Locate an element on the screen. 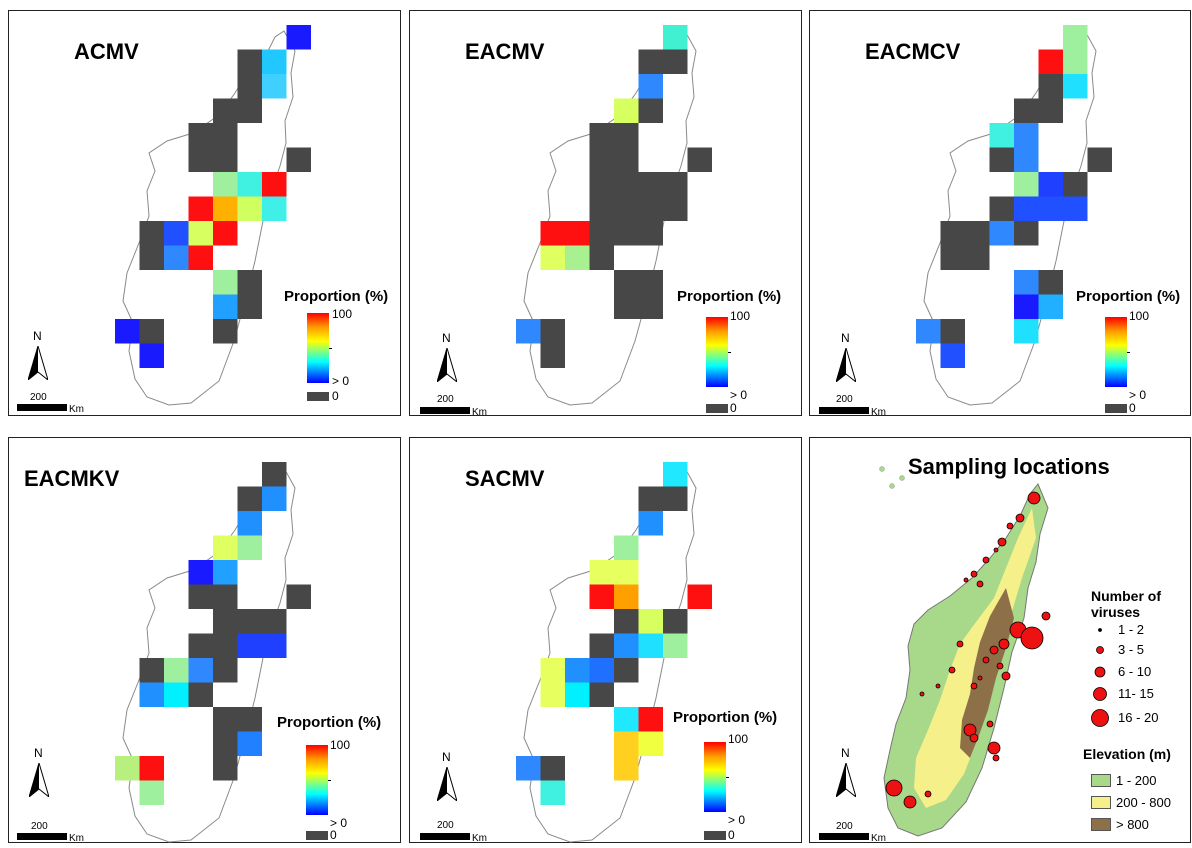  panel-title: EACMCV is located at coordinates (913, 51).